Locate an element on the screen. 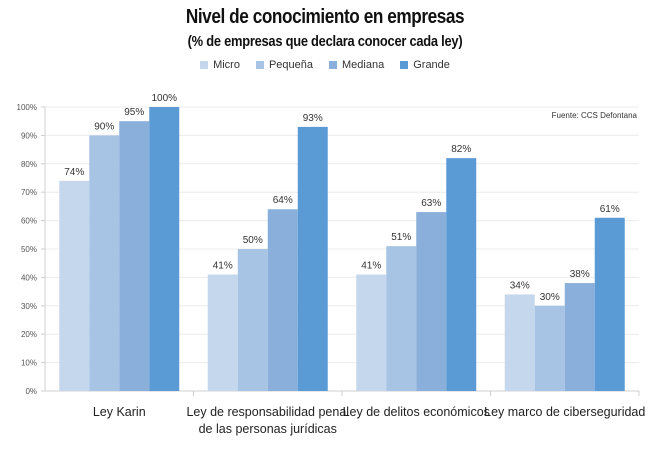 Image resolution: width=650 pixels, height=457 pixels. legend-item-mediana: Mediana is located at coordinates (356, 65).